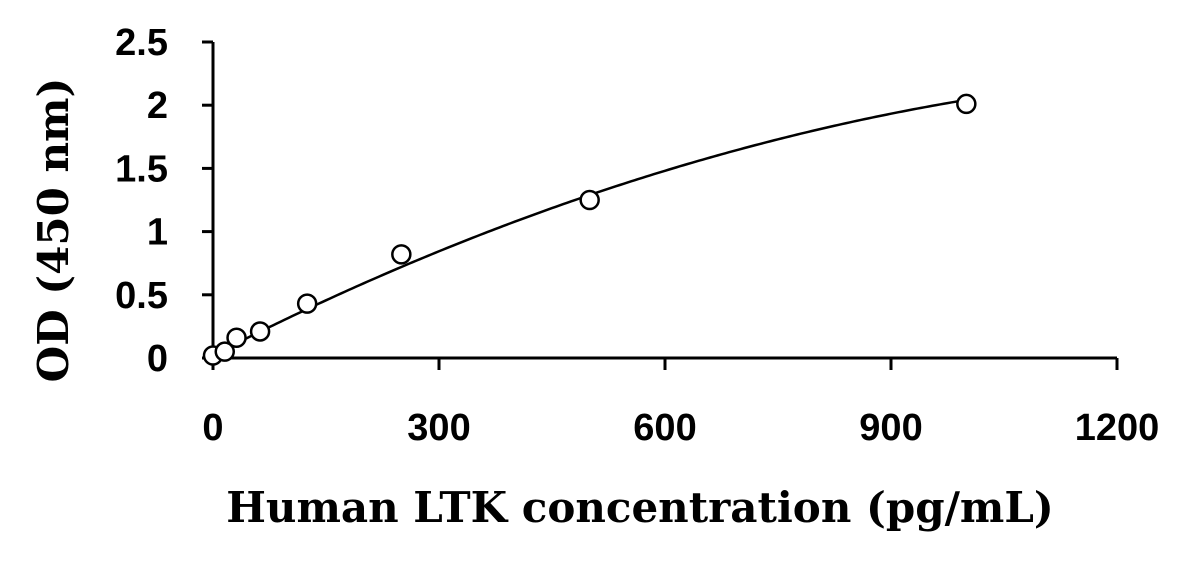  Describe the element at coordinates (680, 403) in the screenshot. I see `x-ticks: 0 300 600 900 1200` at that location.